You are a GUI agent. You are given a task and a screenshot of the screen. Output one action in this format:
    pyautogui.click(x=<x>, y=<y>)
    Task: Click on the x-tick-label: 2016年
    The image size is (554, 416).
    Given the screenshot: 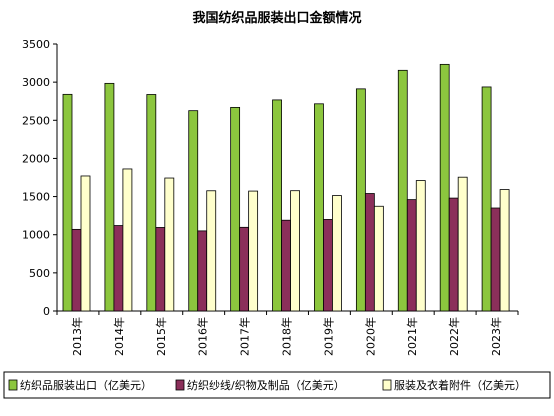 What is the action you would take?
    pyautogui.click(x=203, y=336)
    